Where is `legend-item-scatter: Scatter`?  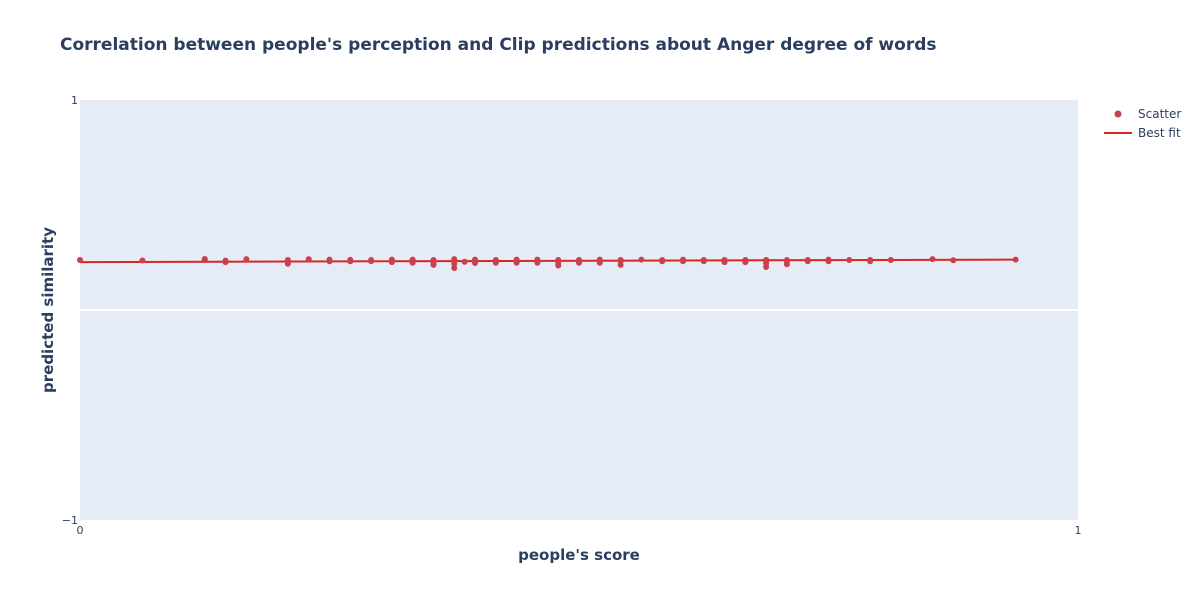
legend-item-scatter: Scatter is located at coordinates (1148, 114).